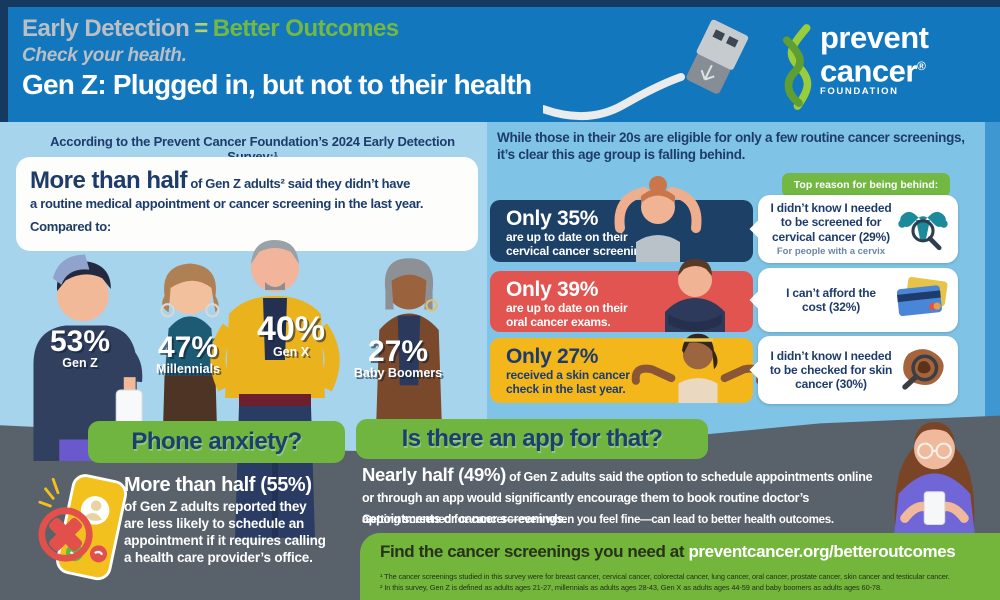 This screenshot has width=1000, height=600. Describe the element at coordinates (831, 299) in the screenshot. I see `cost-reason-text: I can’t afford the cost (32%)` at that location.